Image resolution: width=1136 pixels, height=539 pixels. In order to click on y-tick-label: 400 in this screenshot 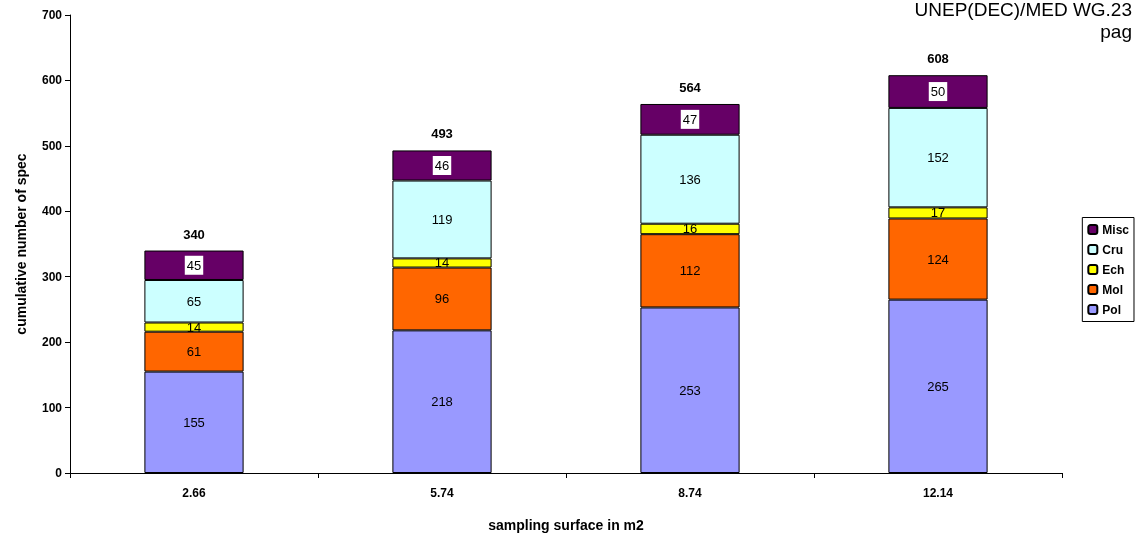, I will do `click(52, 211)`.